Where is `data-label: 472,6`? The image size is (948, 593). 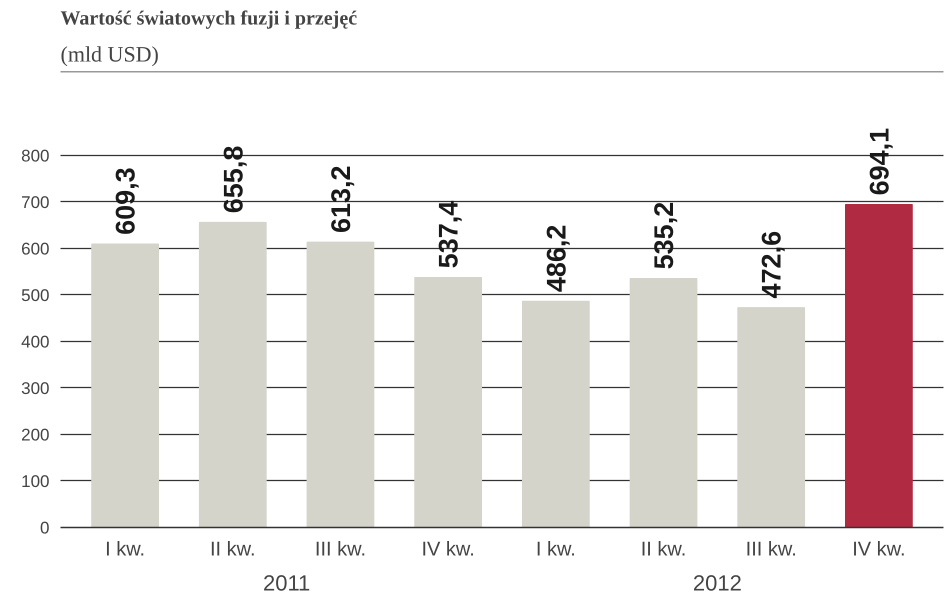
data-label: 472,6 is located at coordinates (771, 264).